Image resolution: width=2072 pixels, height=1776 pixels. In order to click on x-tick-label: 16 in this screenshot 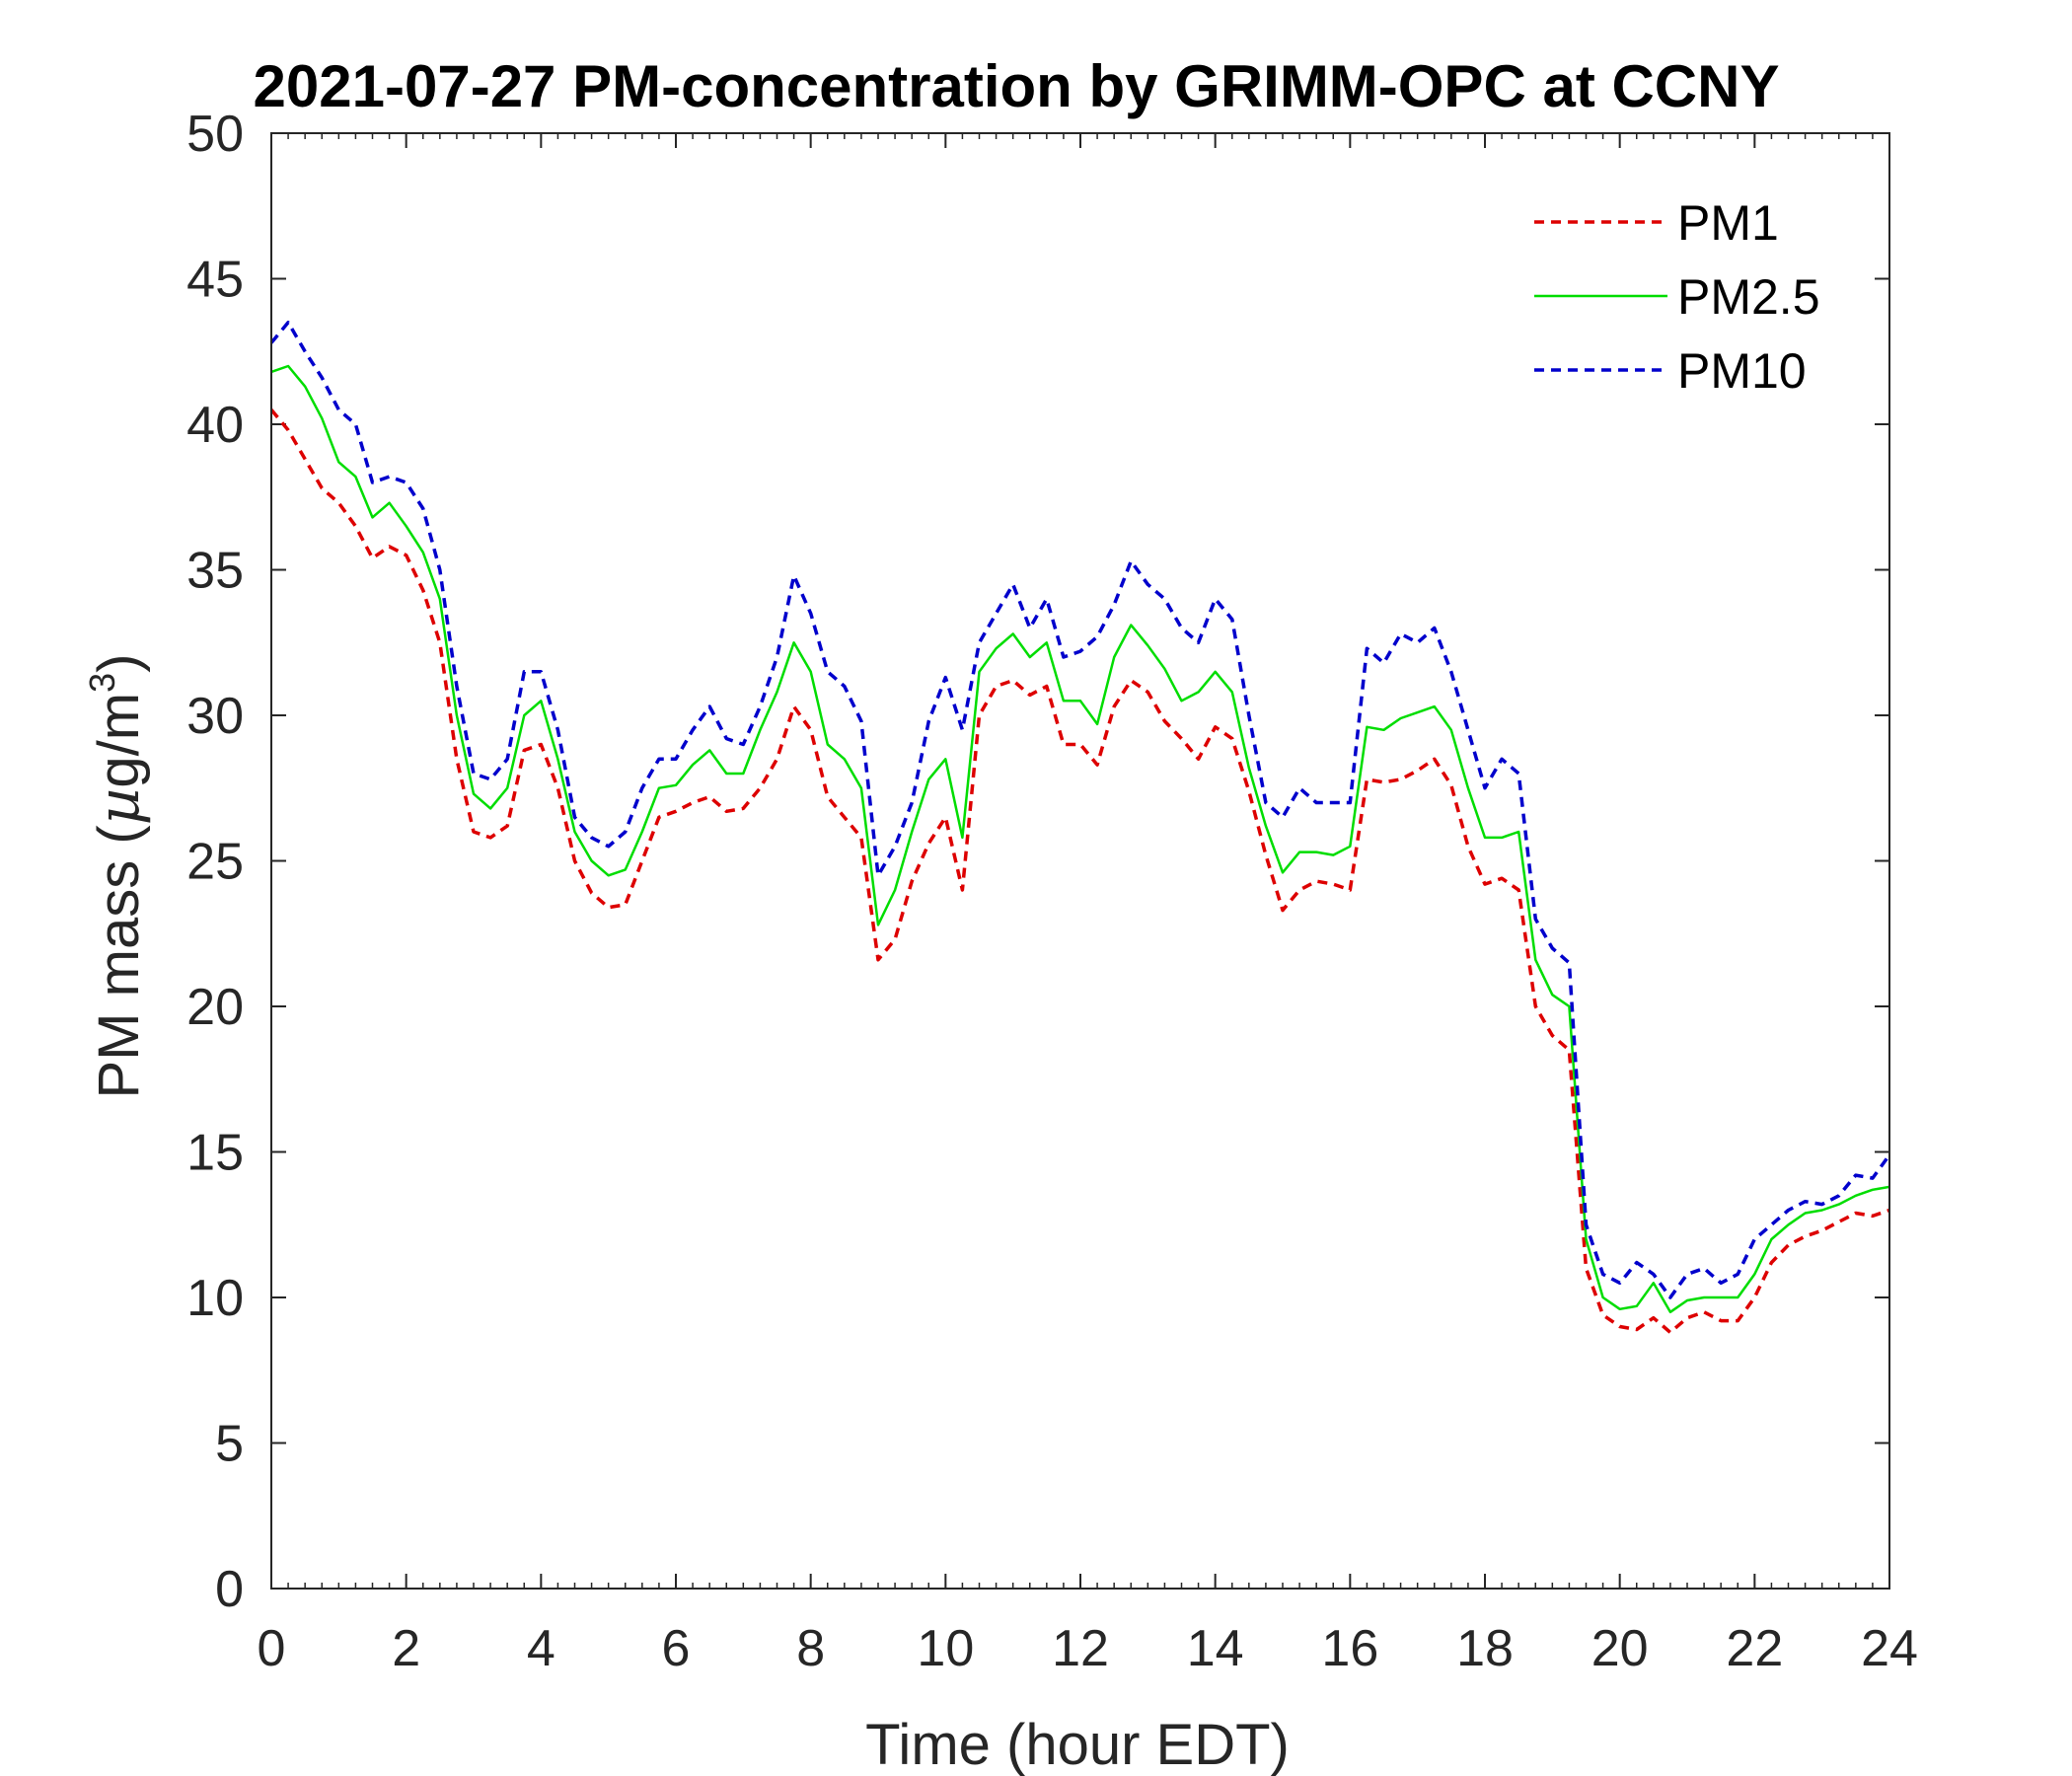, I will do `click(1350, 1648)`.